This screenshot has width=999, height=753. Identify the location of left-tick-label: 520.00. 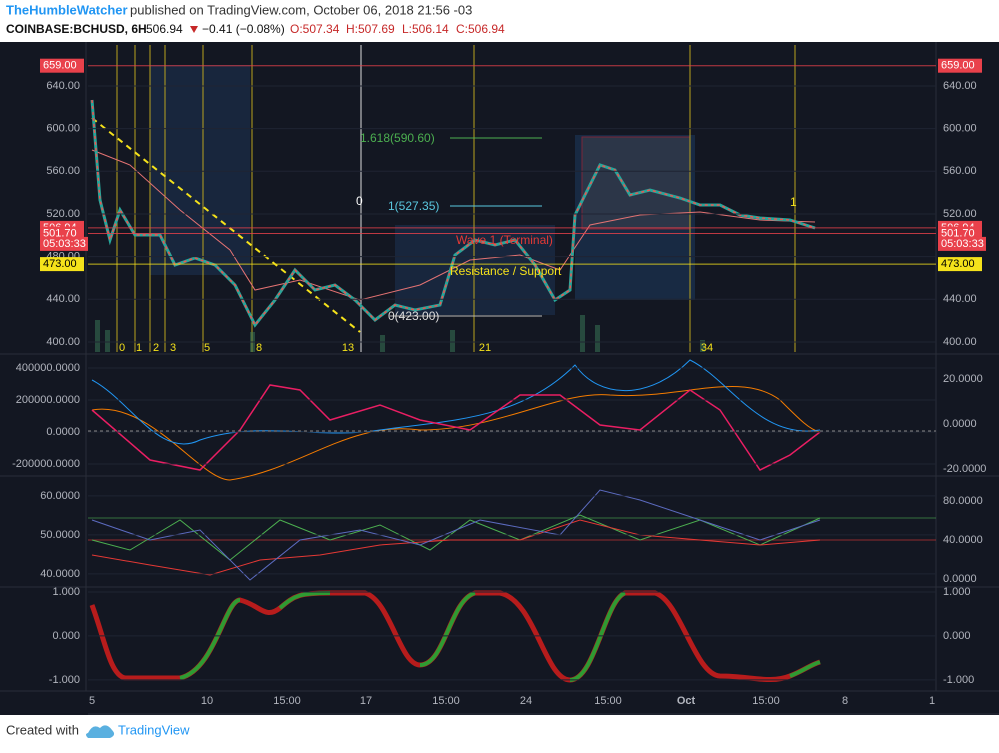
(63, 214).